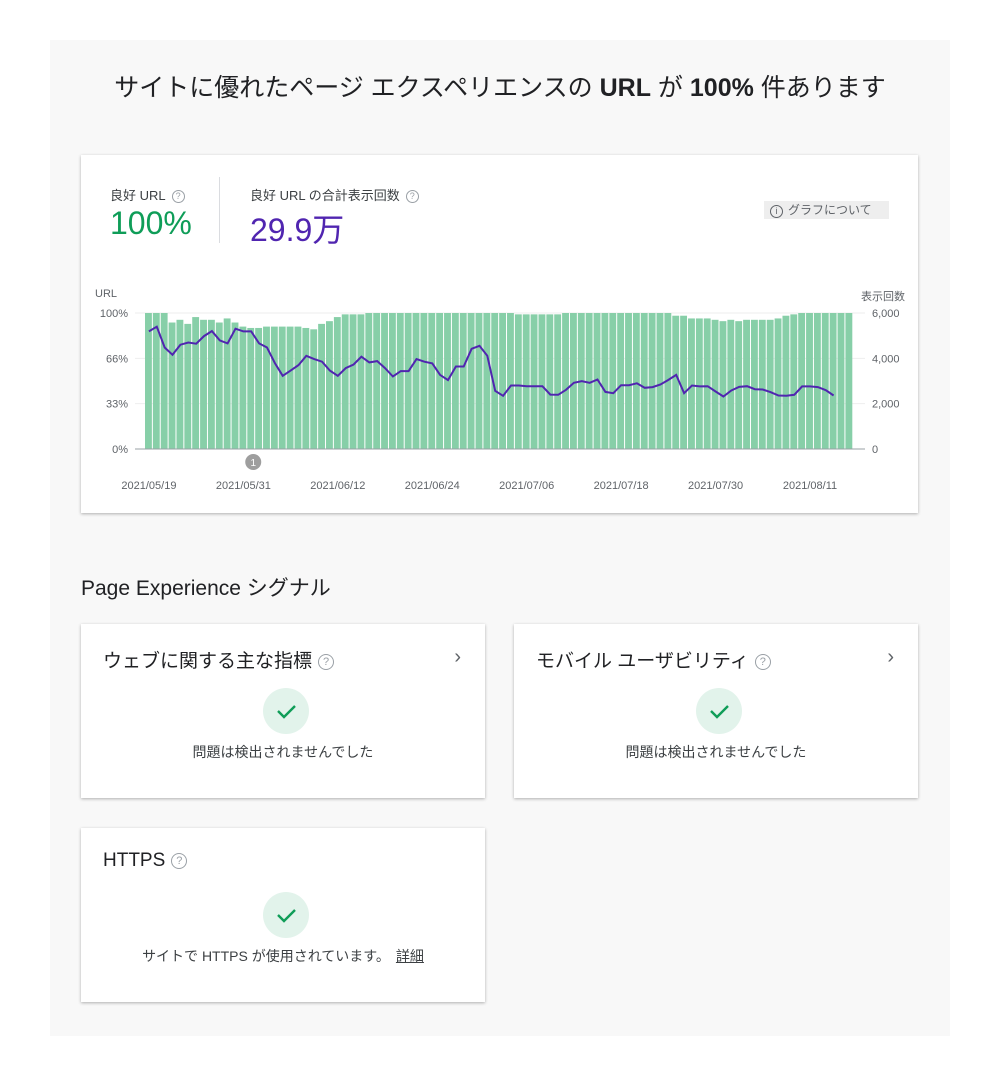 This screenshot has width=1000, height=1072. What do you see at coordinates (886, 314) in the screenshot?
I see `right-tick-label: 6,000` at bounding box center [886, 314].